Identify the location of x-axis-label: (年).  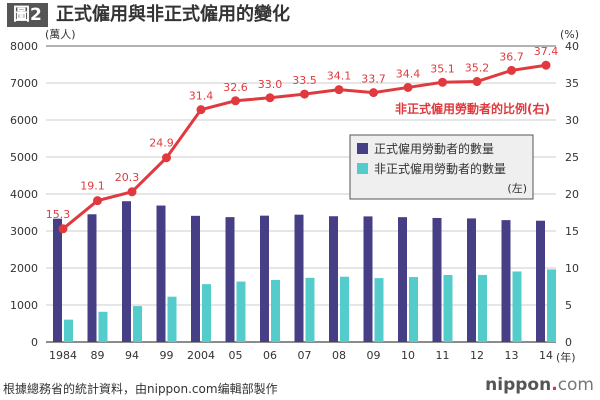
(566, 357).